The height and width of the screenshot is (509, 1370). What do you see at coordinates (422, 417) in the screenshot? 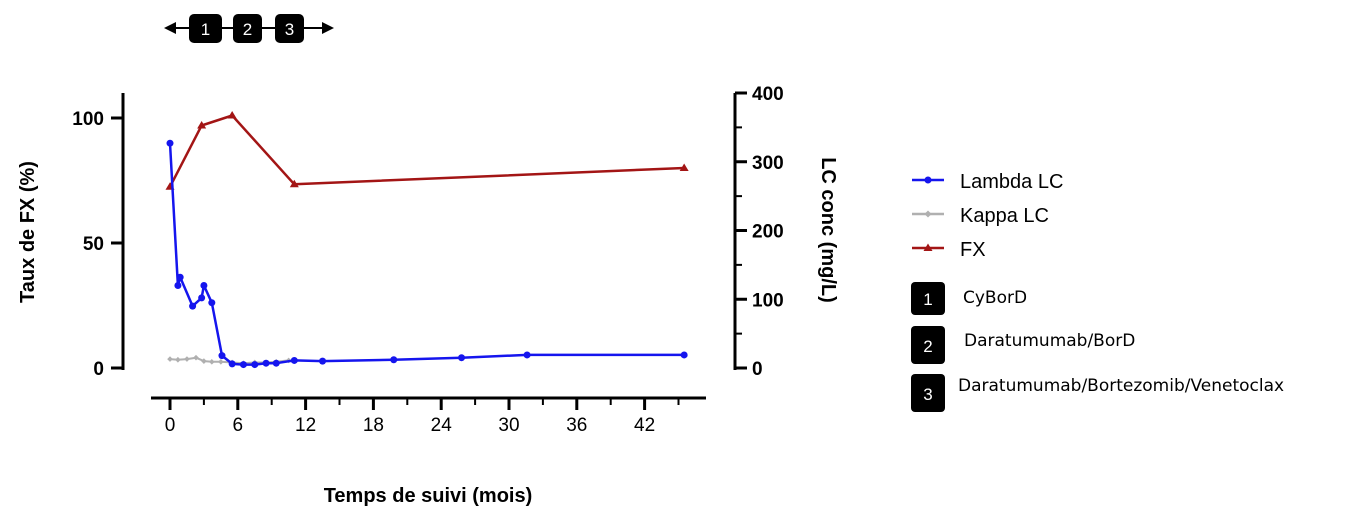
I see `x-ticks: 0 6 12 18 24 30 36 42` at bounding box center [422, 417].